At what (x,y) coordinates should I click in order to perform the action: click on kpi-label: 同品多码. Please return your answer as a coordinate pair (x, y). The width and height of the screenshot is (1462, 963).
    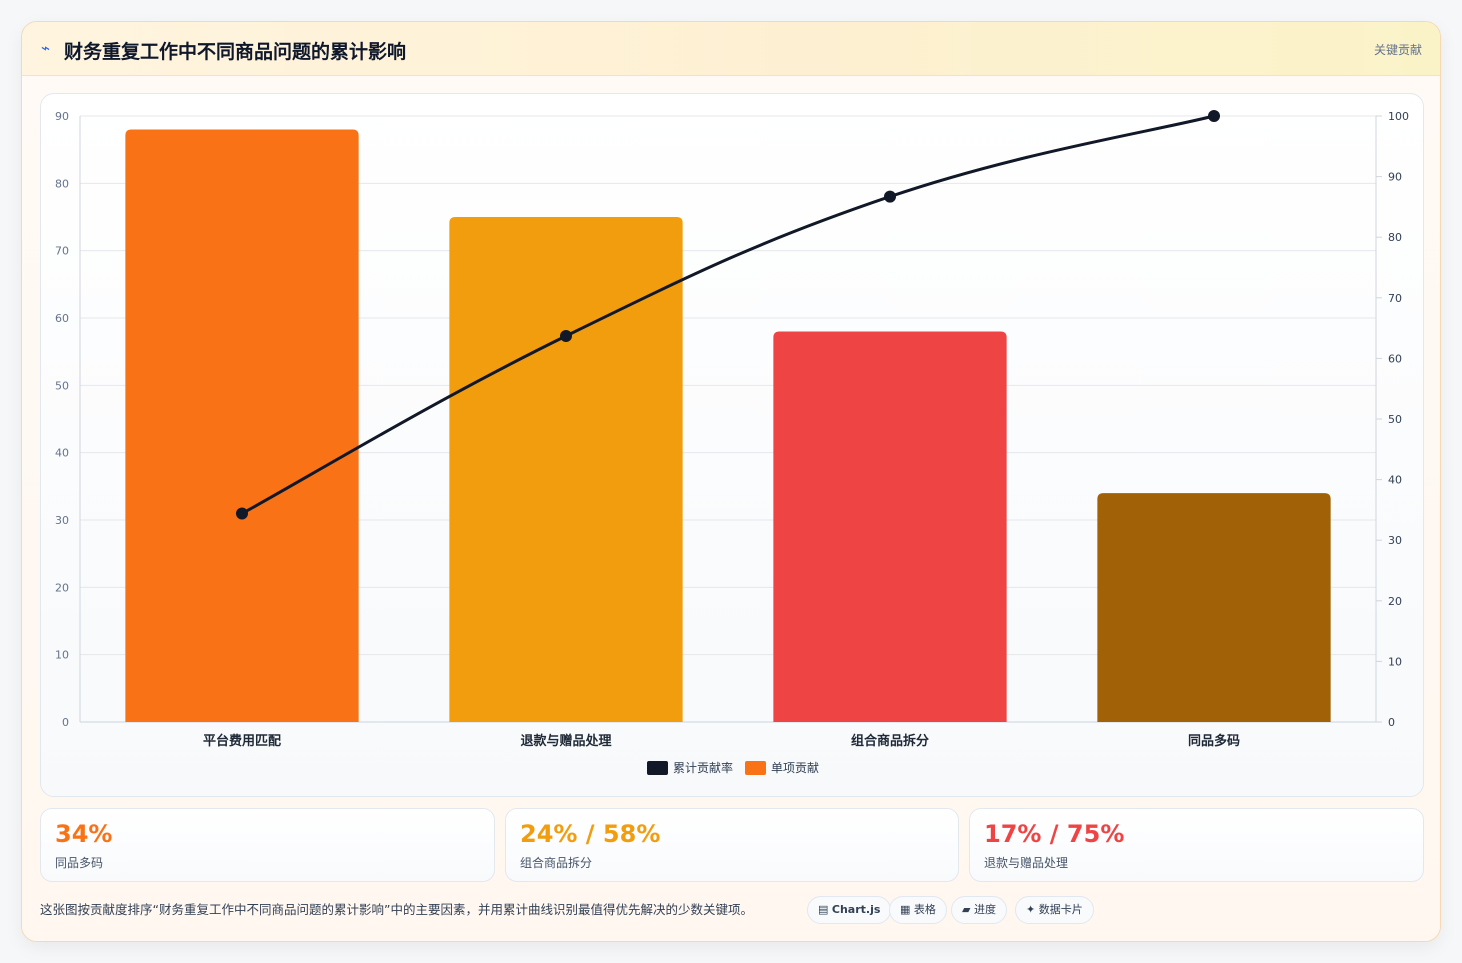
    Looking at the image, I should click on (79, 863).